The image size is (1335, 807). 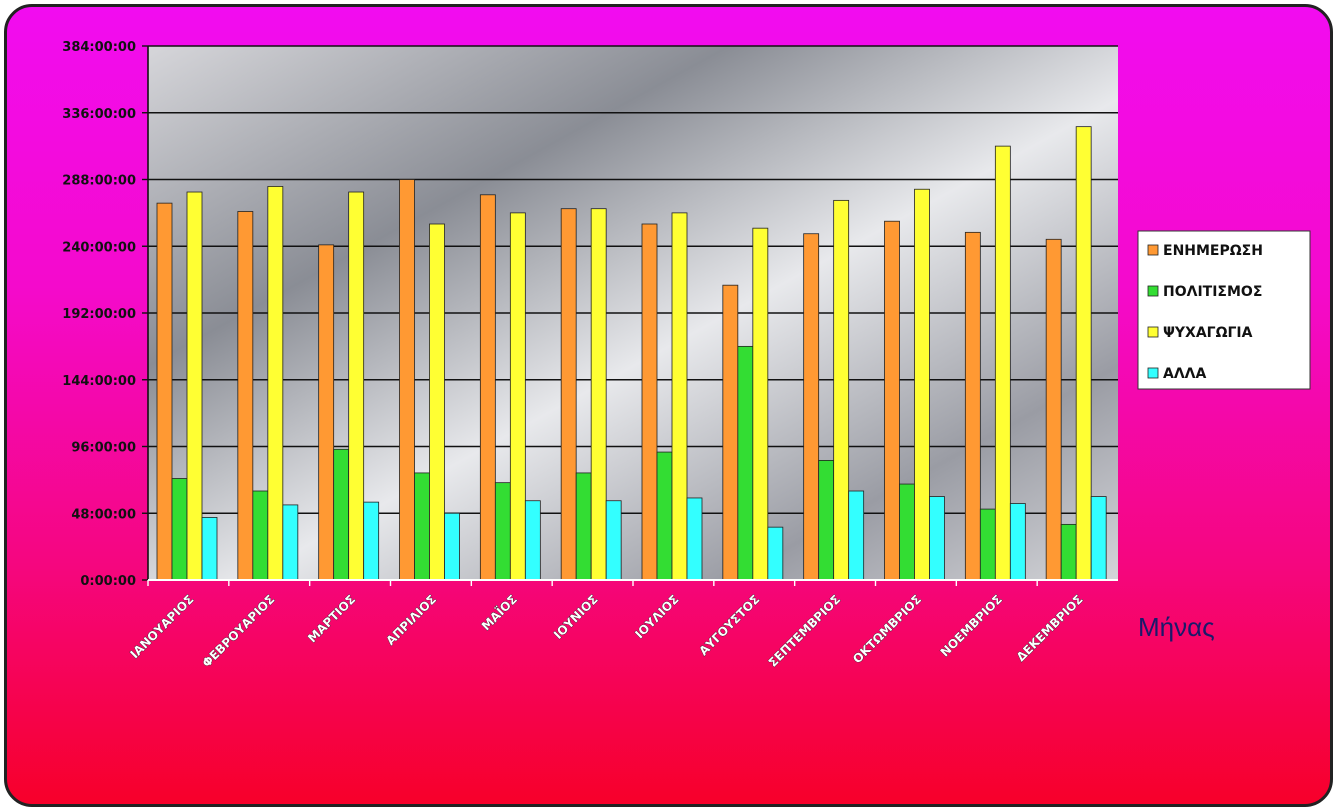 I want to click on x-tick-label: ΟΚΤΩΜΒΡΙΟΣ, so click(x=887, y=629).